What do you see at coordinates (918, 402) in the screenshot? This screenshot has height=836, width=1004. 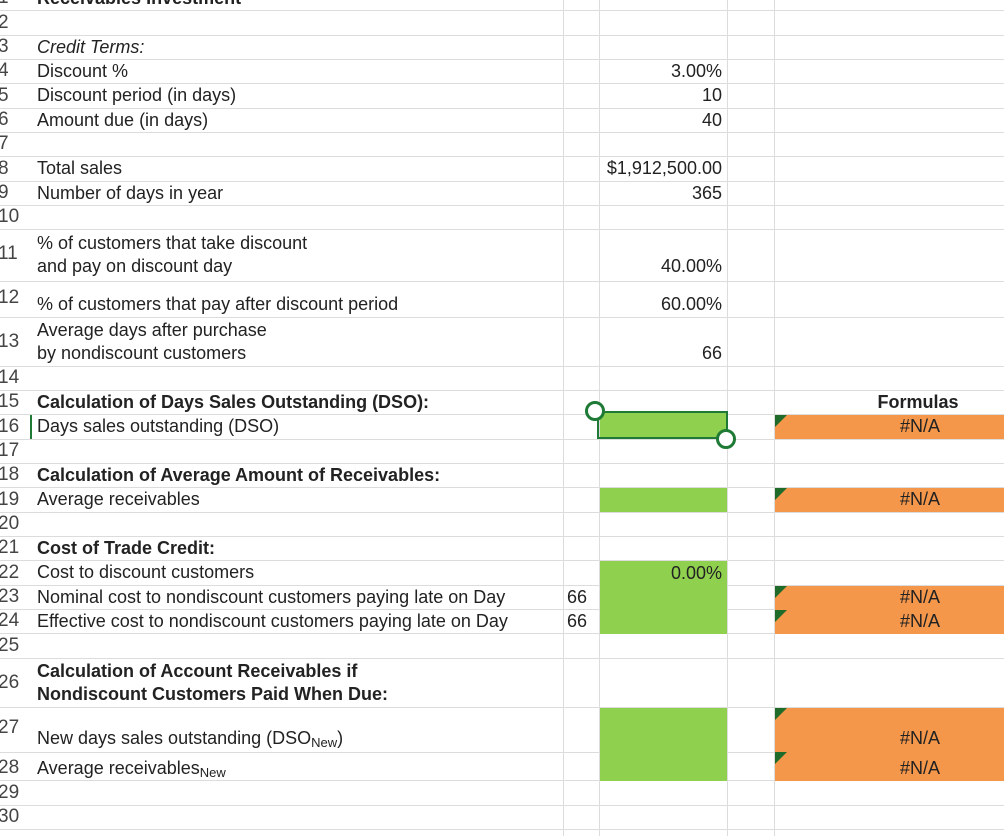 I see `formulas-header: Formulas` at bounding box center [918, 402].